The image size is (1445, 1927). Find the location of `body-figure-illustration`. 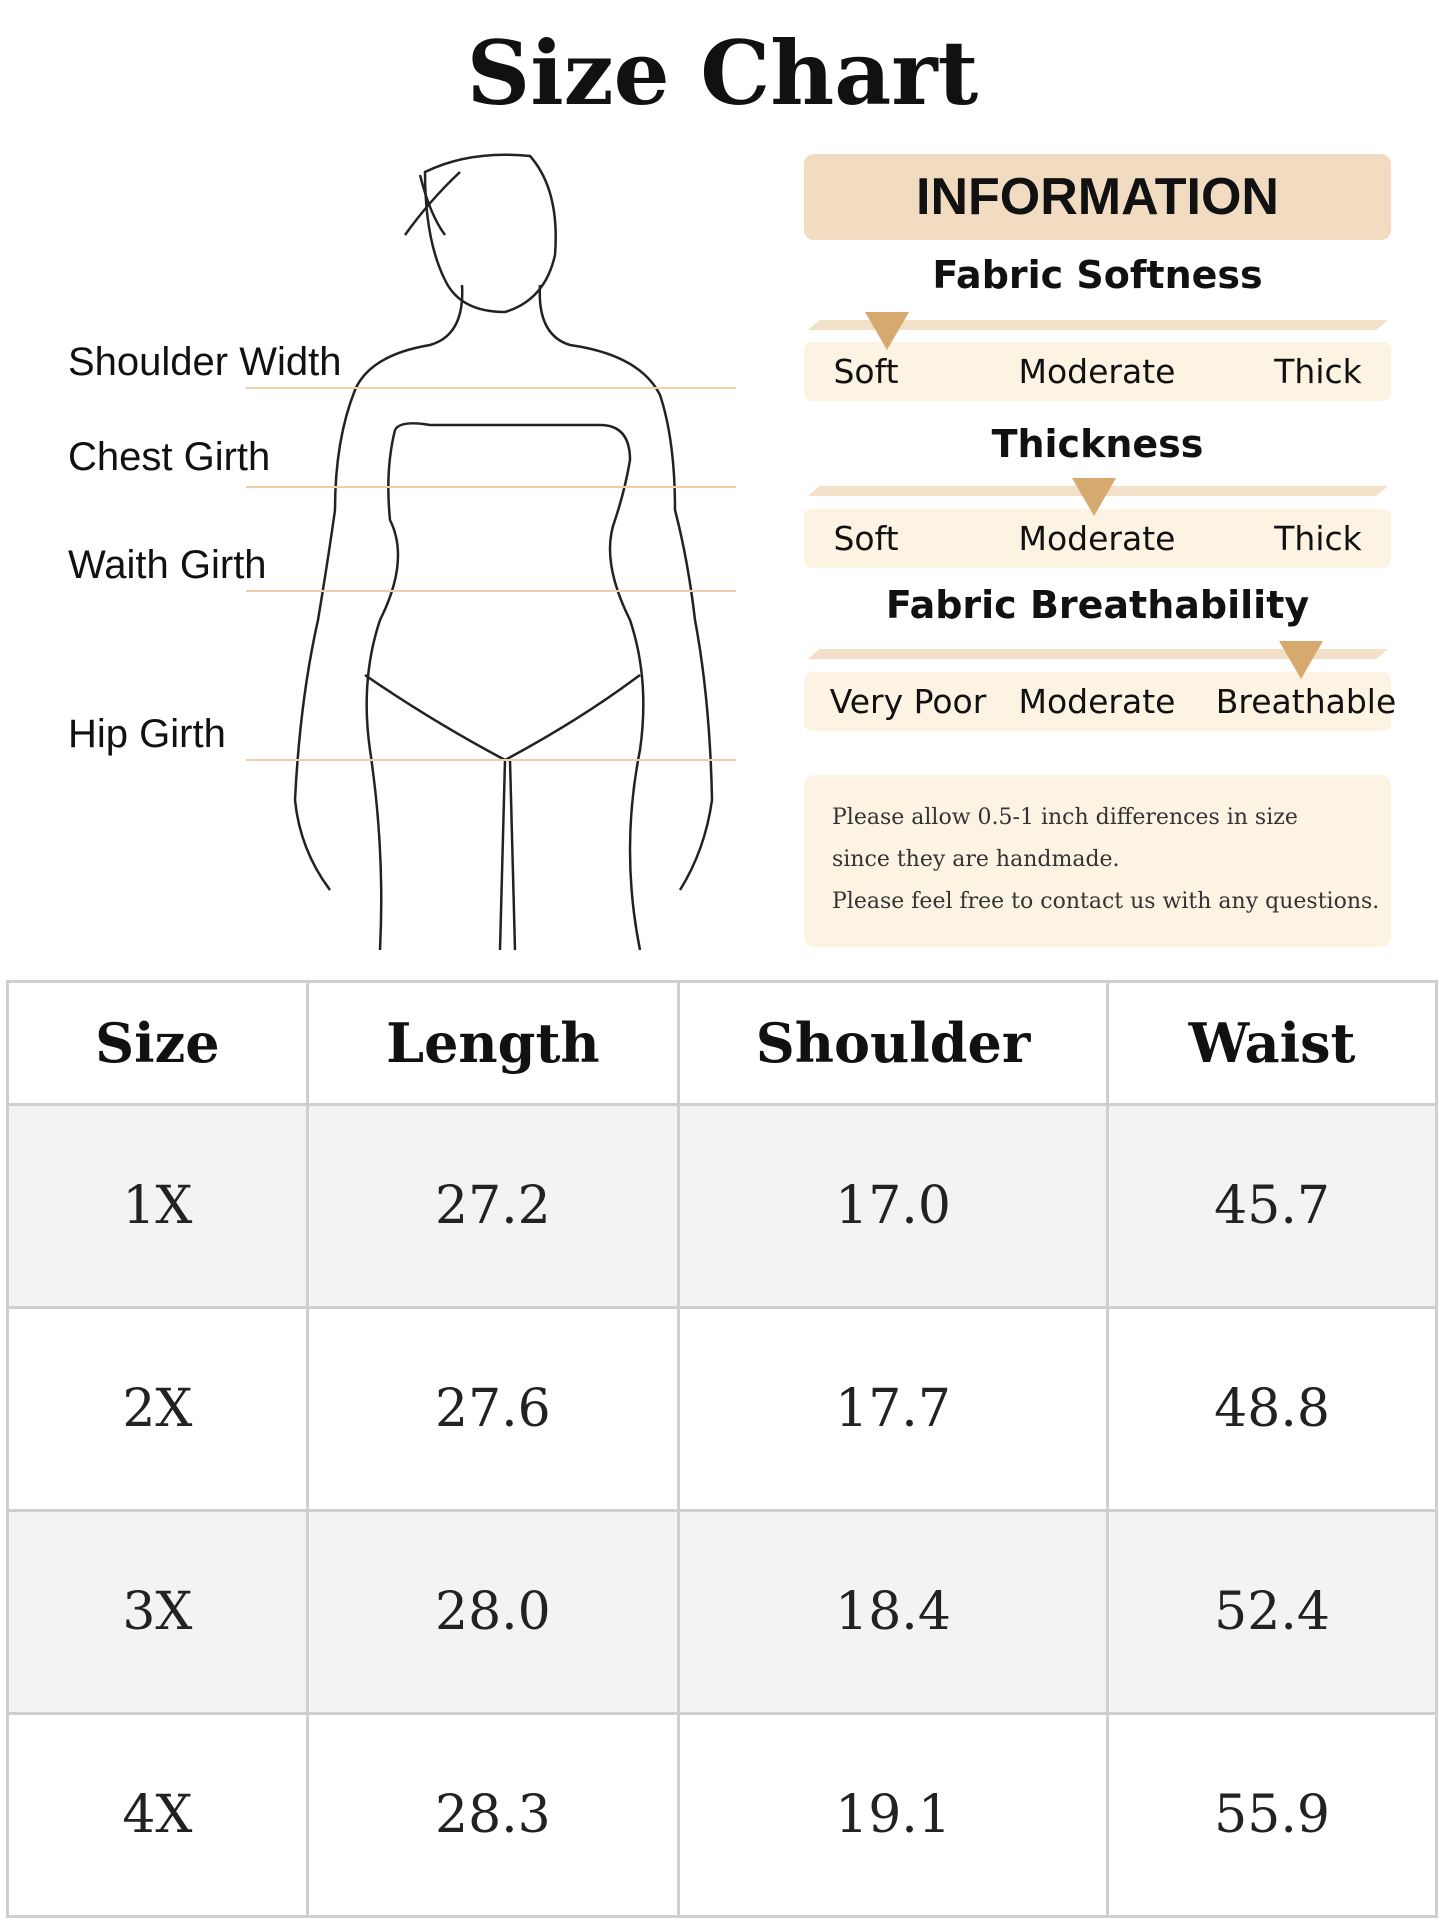

body-figure-illustration is located at coordinates (503, 552).